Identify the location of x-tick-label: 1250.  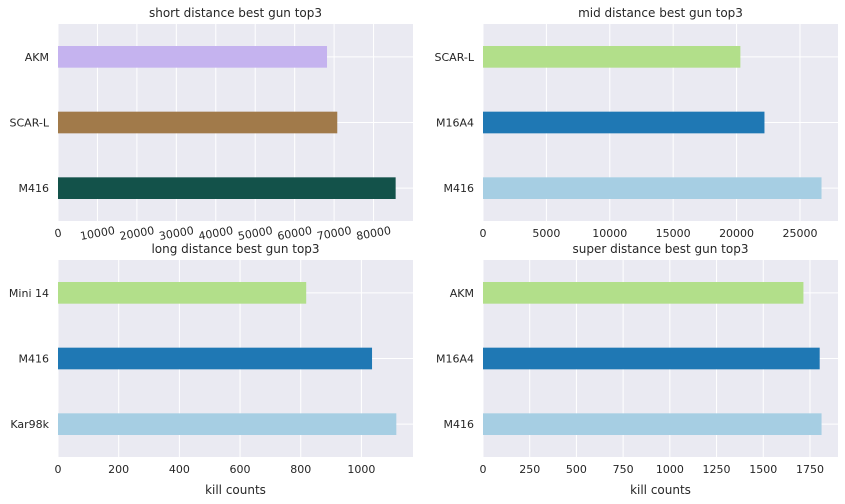
(717, 469).